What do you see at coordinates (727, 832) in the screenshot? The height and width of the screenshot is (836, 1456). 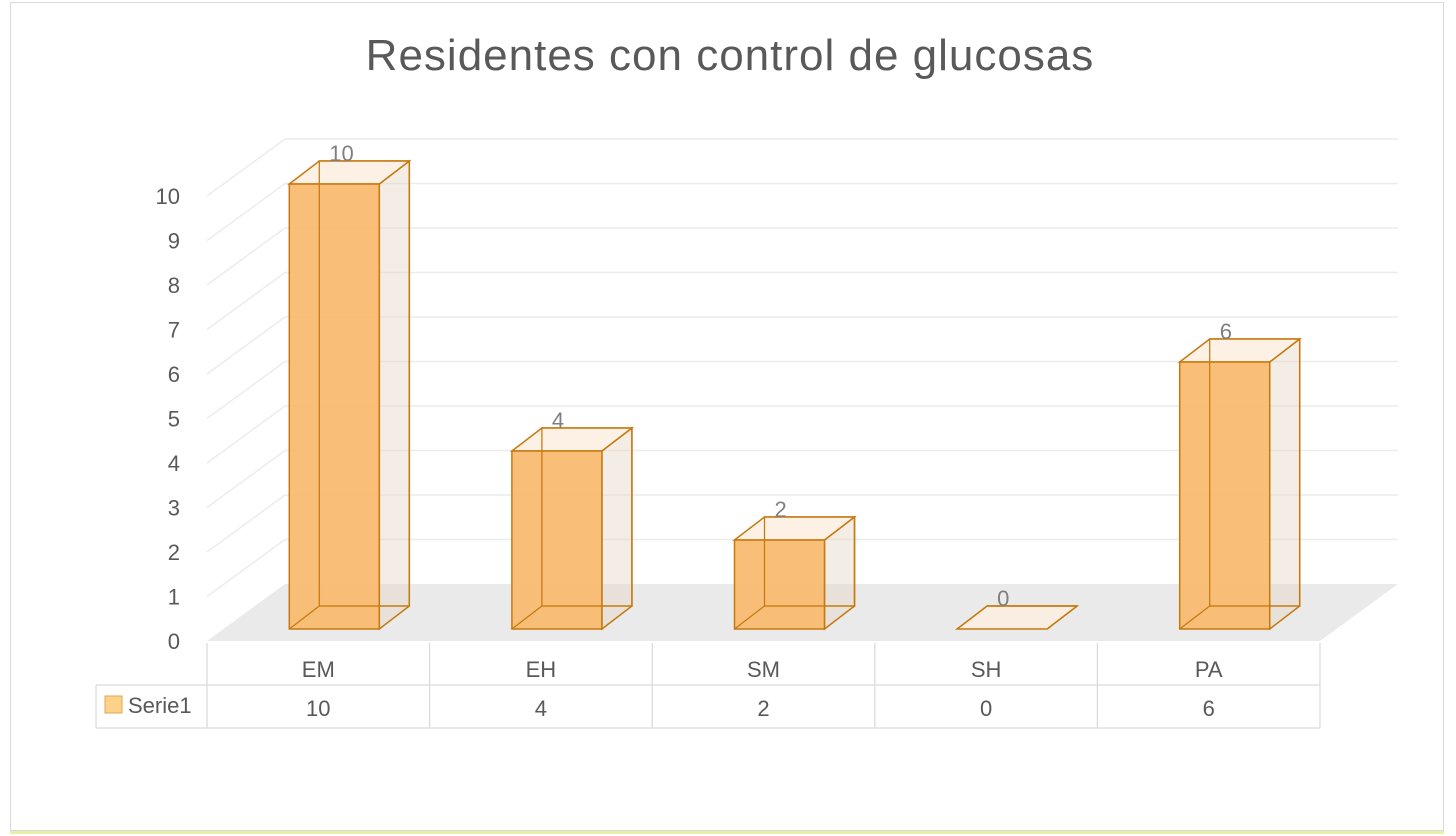 I see `bottom-accent` at bounding box center [727, 832].